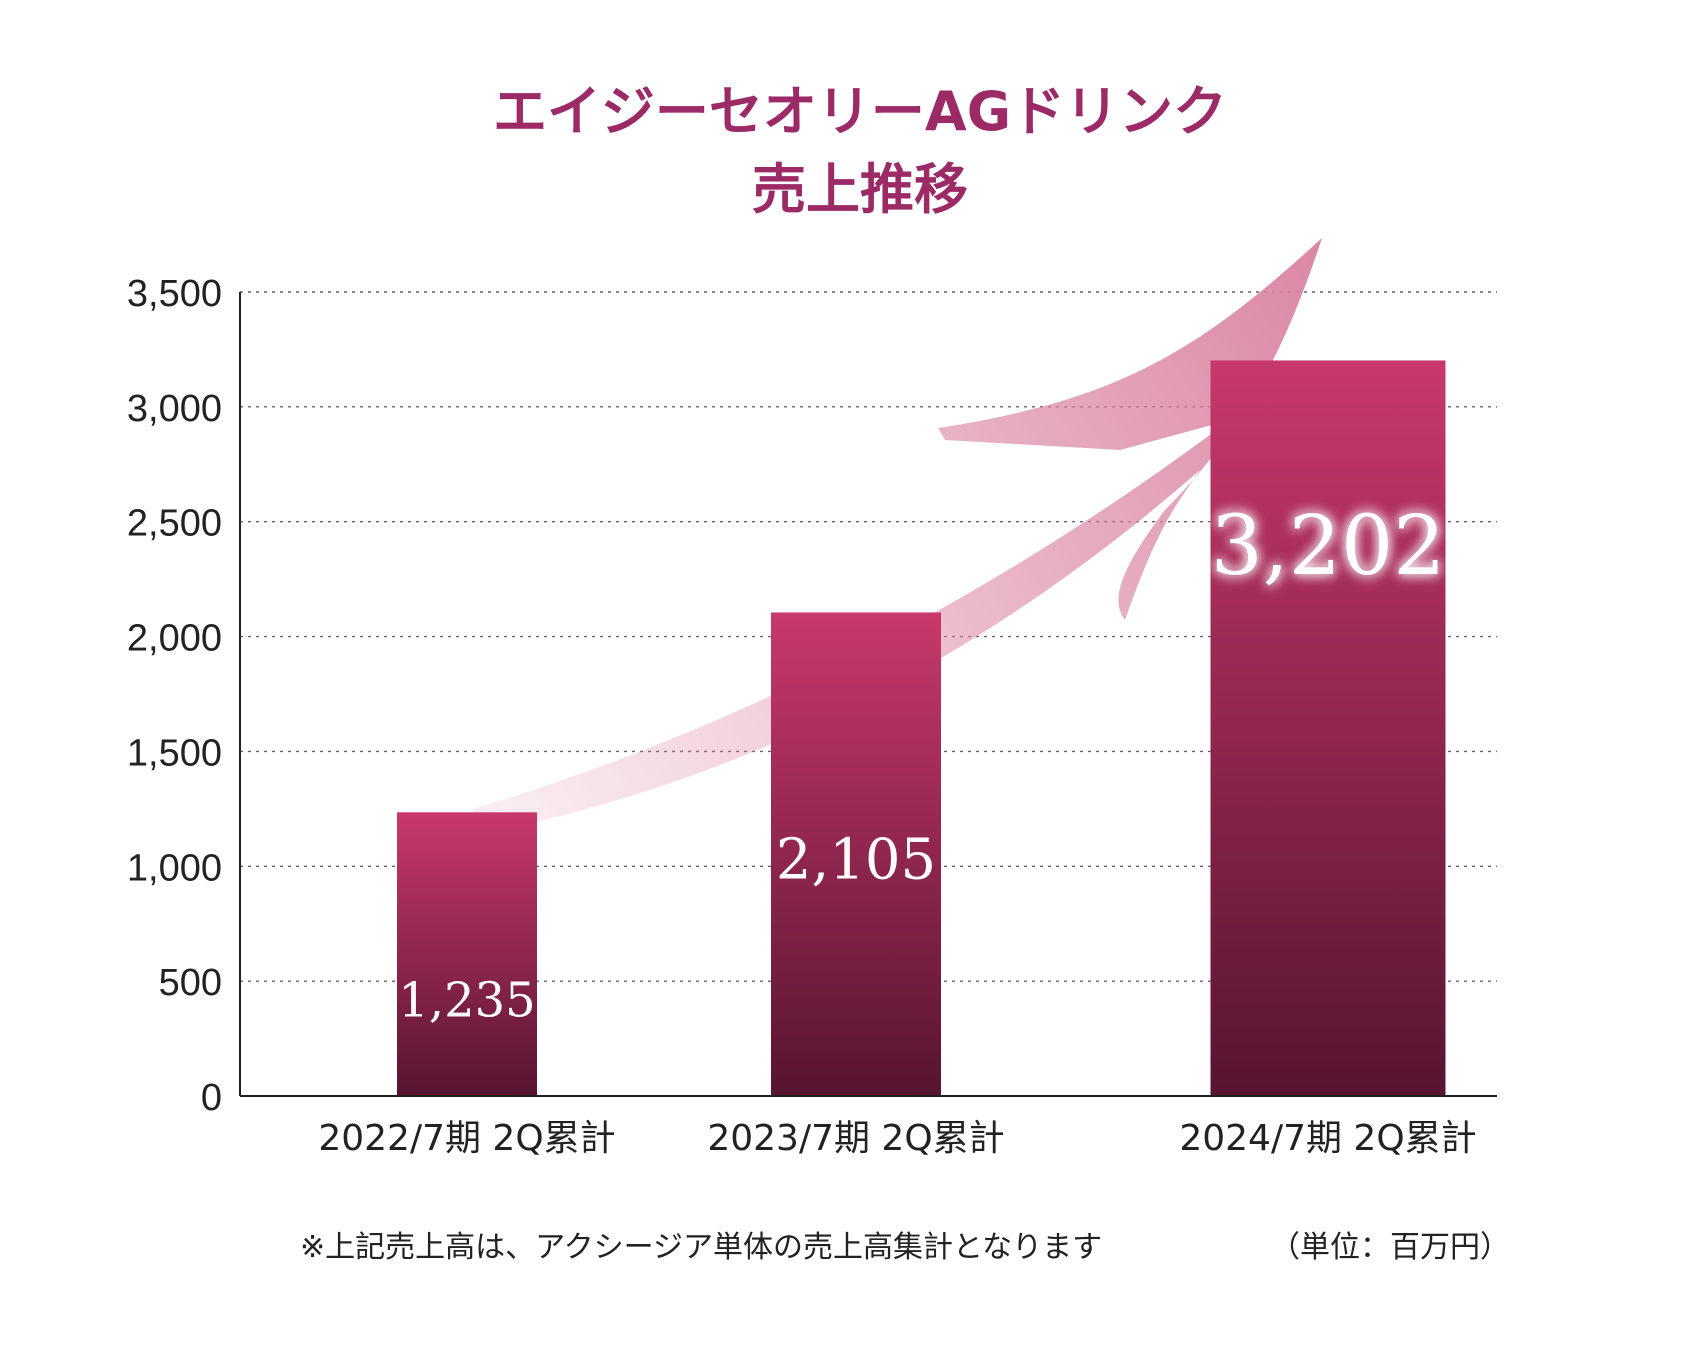 The width and height of the screenshot is (1693, 1350). I want to click on x-category-label: 2022/7期 2Q累計, so click(466, 1138).